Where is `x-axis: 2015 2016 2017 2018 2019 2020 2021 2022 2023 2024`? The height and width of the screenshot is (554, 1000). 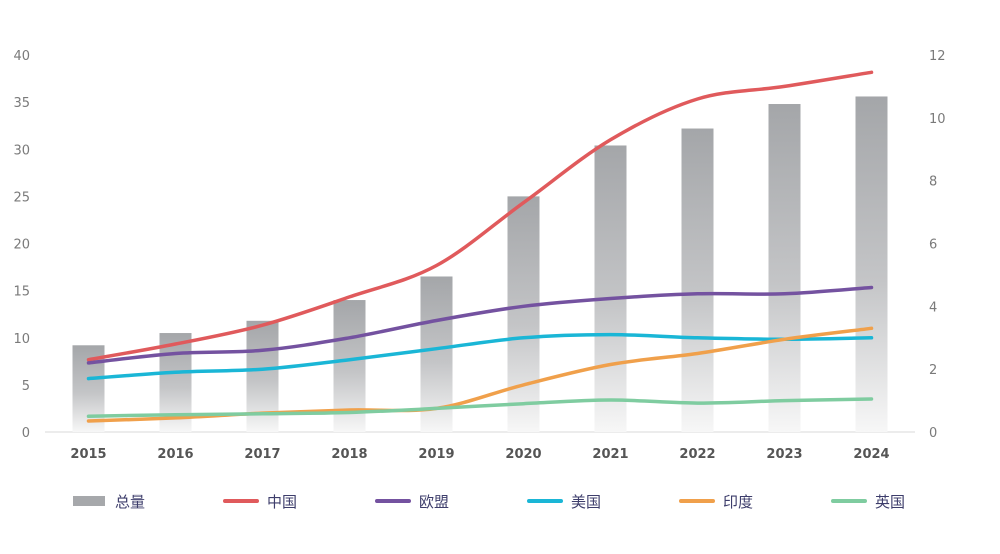 x-axis: 2015 2016 2017 2018 2019 2020 2021 2022 2023 2024 is located at coordinates (479, 454).